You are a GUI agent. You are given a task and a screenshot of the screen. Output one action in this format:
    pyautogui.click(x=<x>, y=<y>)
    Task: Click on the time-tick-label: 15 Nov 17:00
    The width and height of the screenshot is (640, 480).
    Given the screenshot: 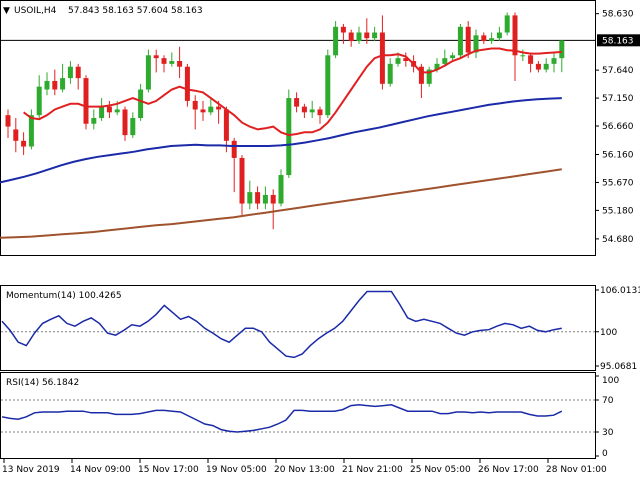 What is the action you would take?
    pyautogui.click(x=168, y=470)
    